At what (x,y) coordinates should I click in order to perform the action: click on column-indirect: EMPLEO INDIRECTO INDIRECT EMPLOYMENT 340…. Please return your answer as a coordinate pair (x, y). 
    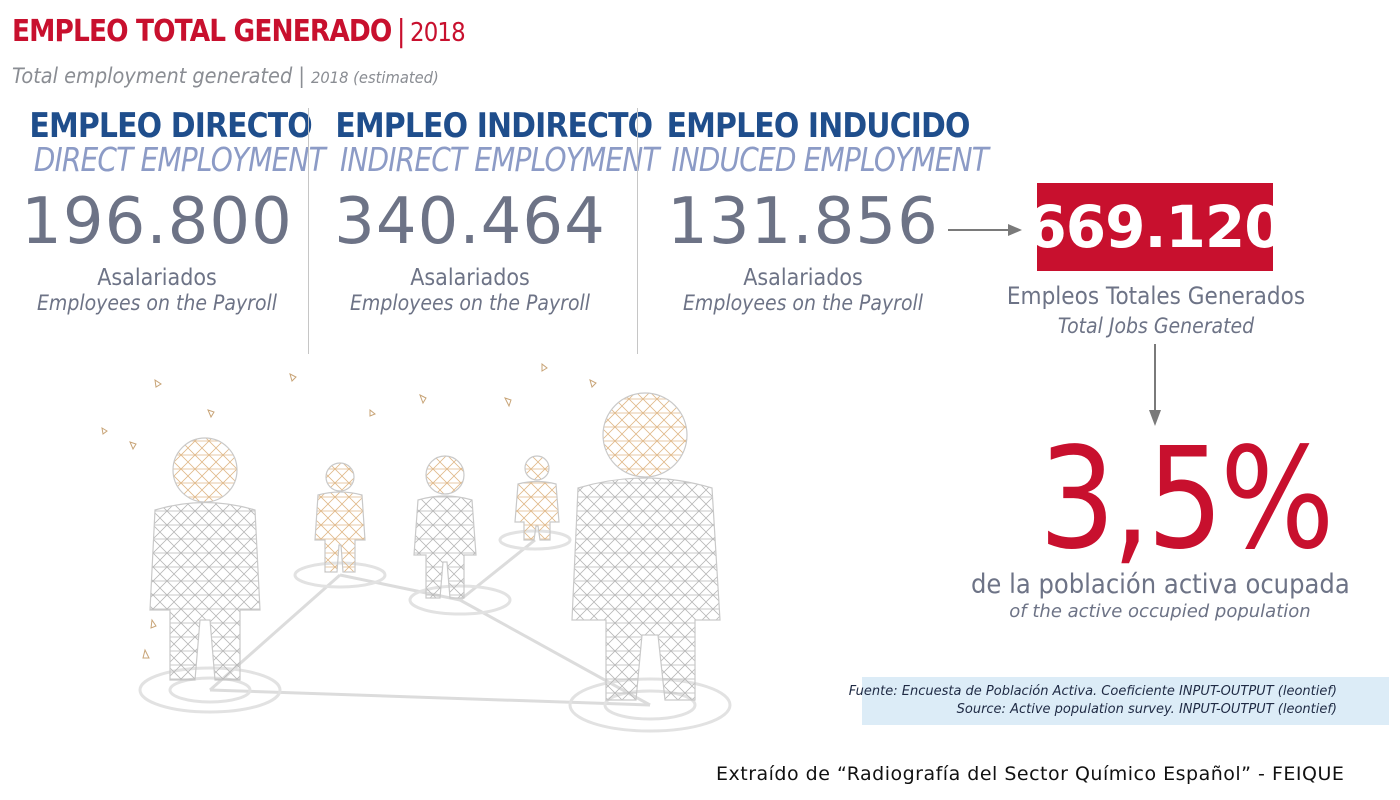
    Looking at the image, I should click on (488, 210).